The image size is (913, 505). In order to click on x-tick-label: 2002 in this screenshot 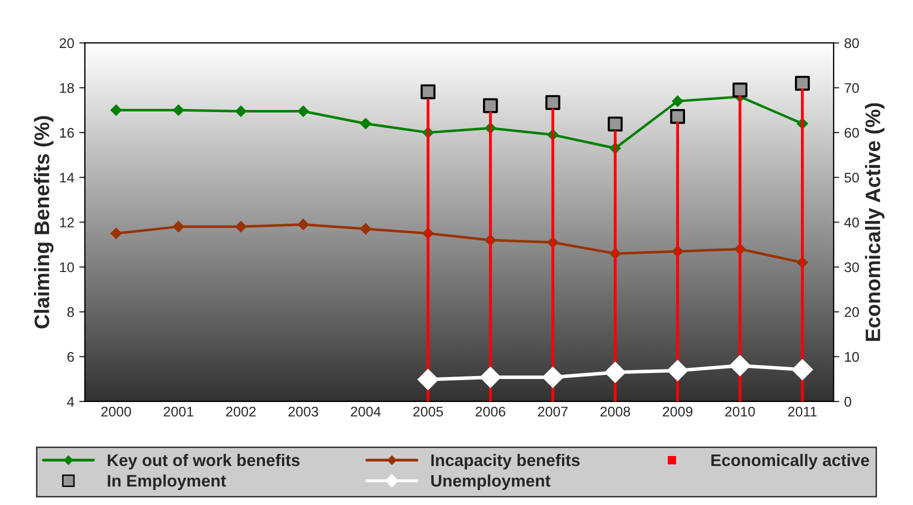, I will do `click(241, 411)`.